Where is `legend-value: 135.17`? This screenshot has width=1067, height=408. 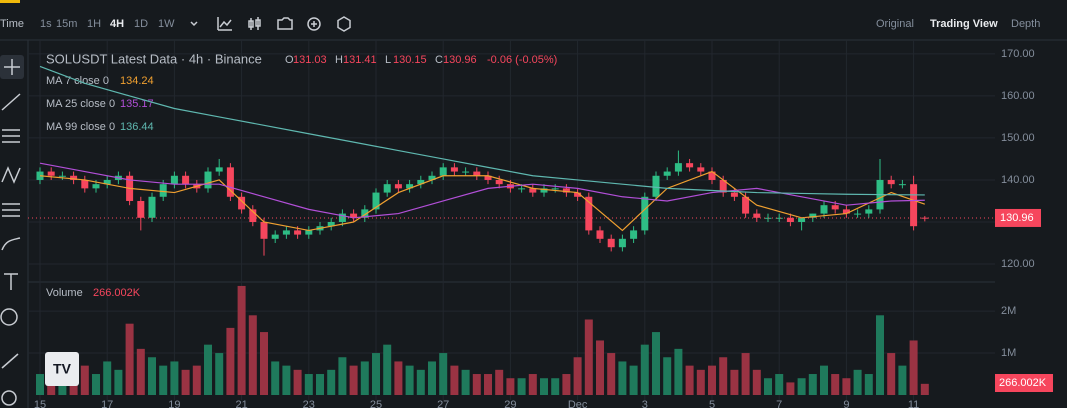 legend-value: 135.17 is located at coordinates (137, 104).